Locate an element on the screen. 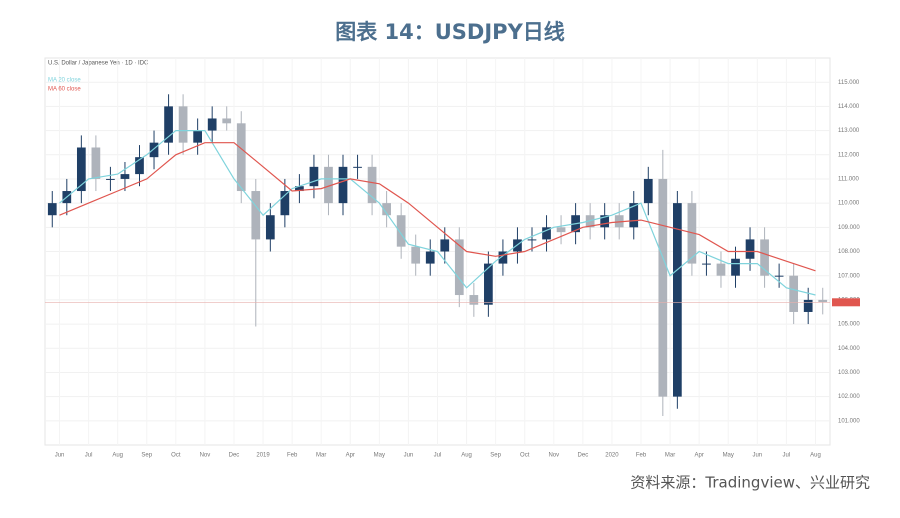 The height and width of the screenshot is (518, 900). legend-entry: MA 20 close is located at coordinates (64, 81).